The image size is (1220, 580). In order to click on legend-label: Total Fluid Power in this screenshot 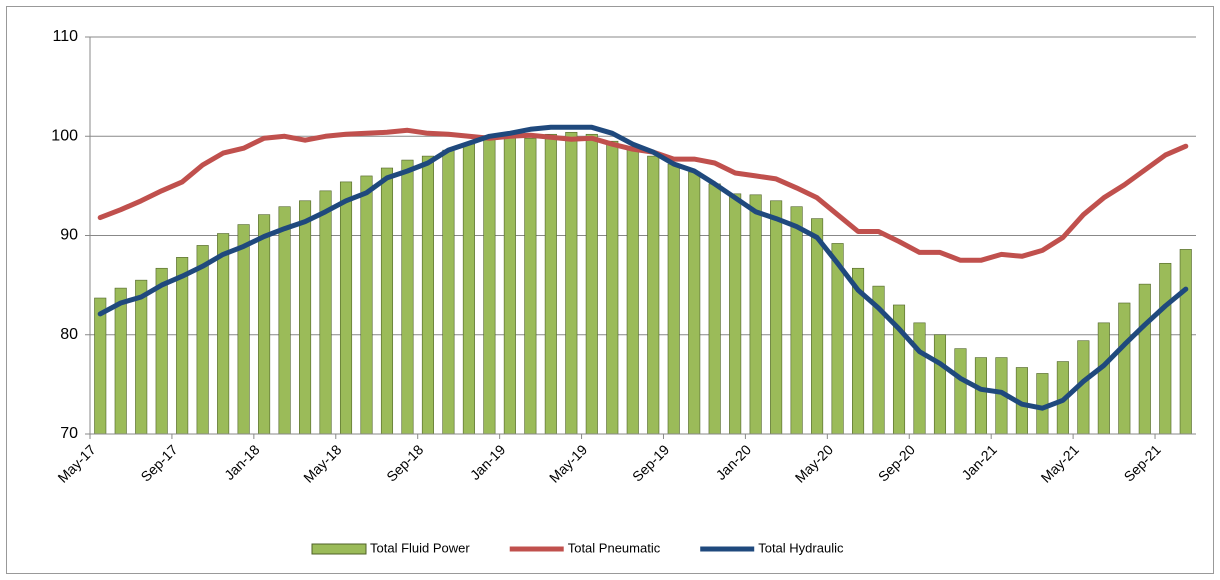, I will do `click(420, 547)`.